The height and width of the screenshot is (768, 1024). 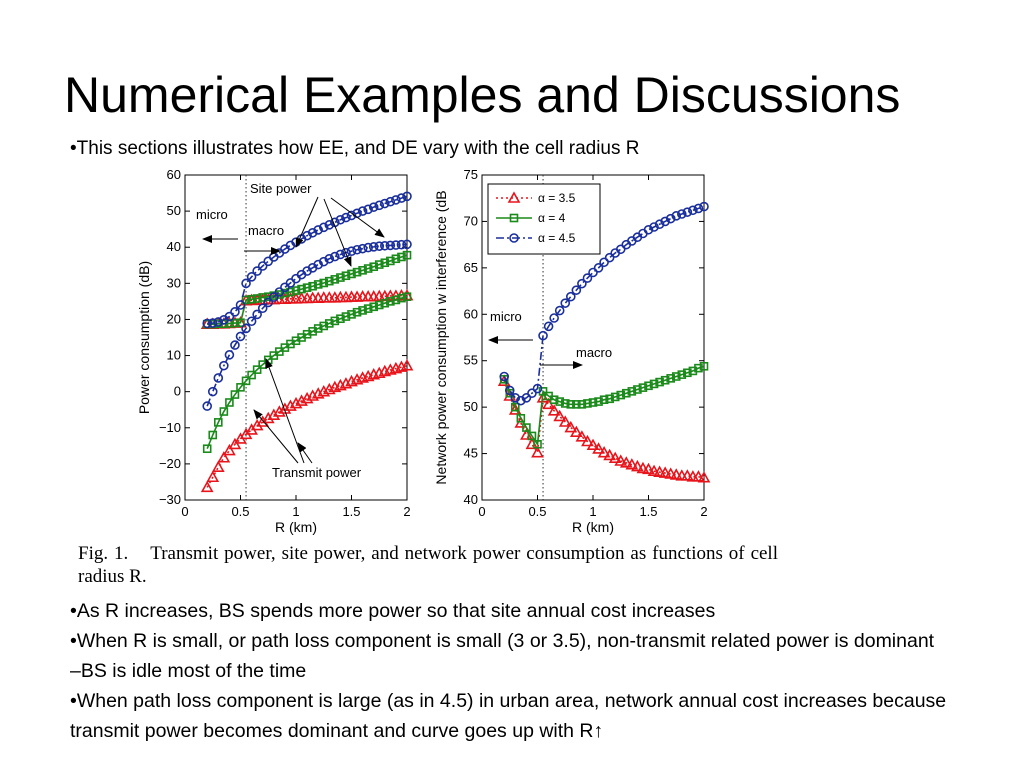 I want to click on y-axis-label: Power consumption (dB), so click(x=144, y=337).